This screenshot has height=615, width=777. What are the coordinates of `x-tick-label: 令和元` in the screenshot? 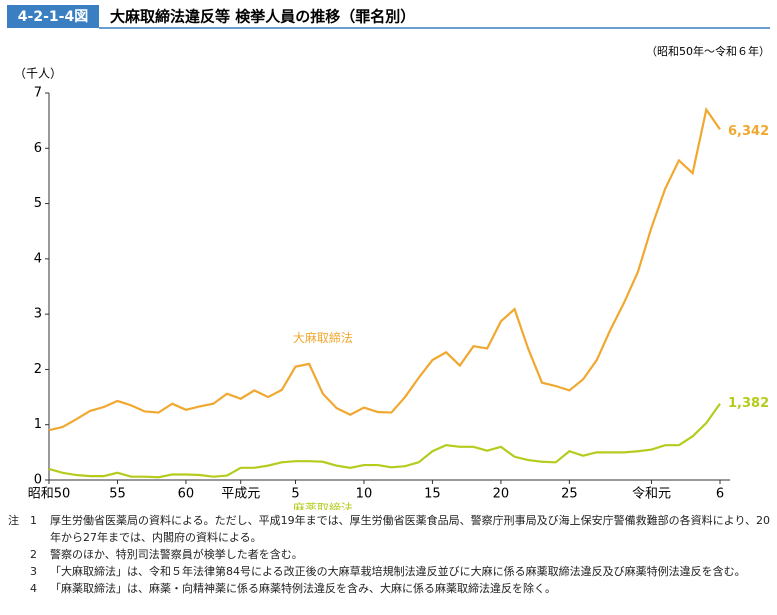 It's located at (651, 494).